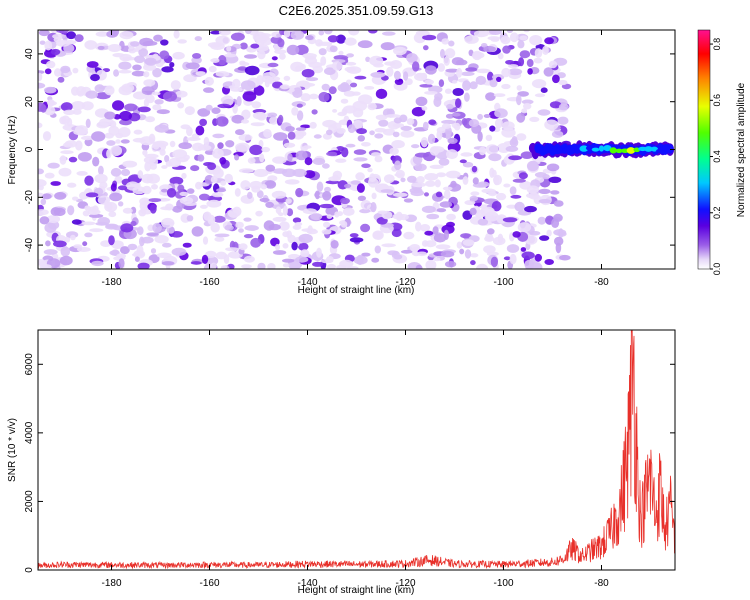  I want to click on x-tick-label: -120, so click(405, 282).